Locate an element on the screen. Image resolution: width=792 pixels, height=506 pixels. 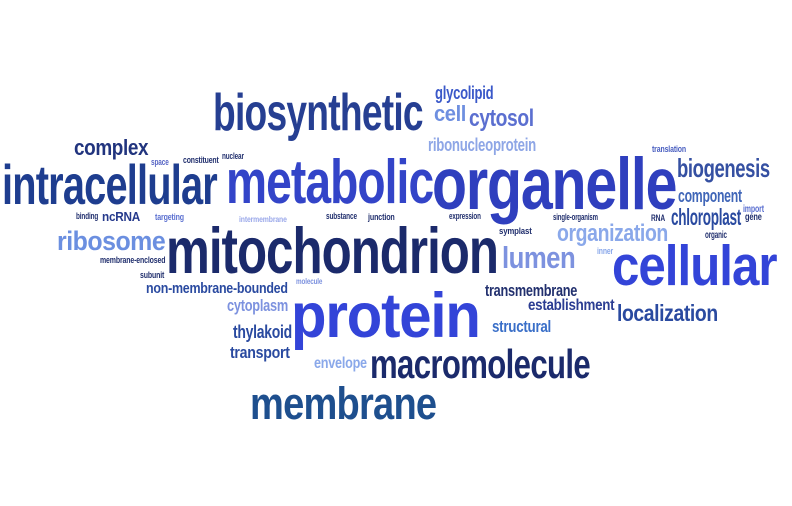
word: organization is located at coordinates (612, 233).